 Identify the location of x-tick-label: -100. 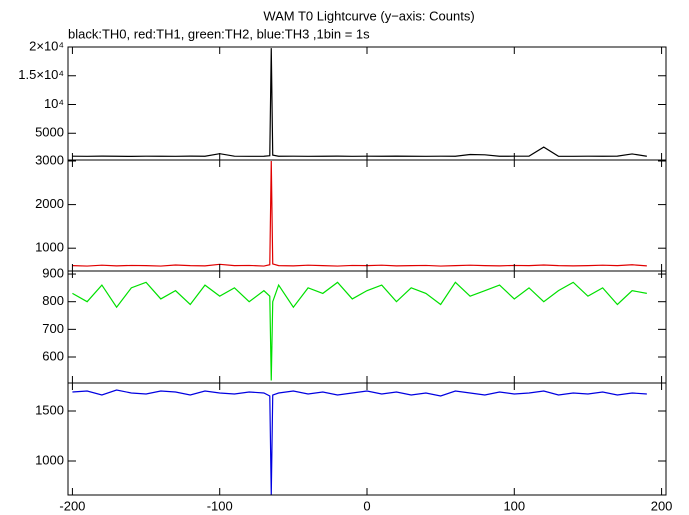
(220, 505).